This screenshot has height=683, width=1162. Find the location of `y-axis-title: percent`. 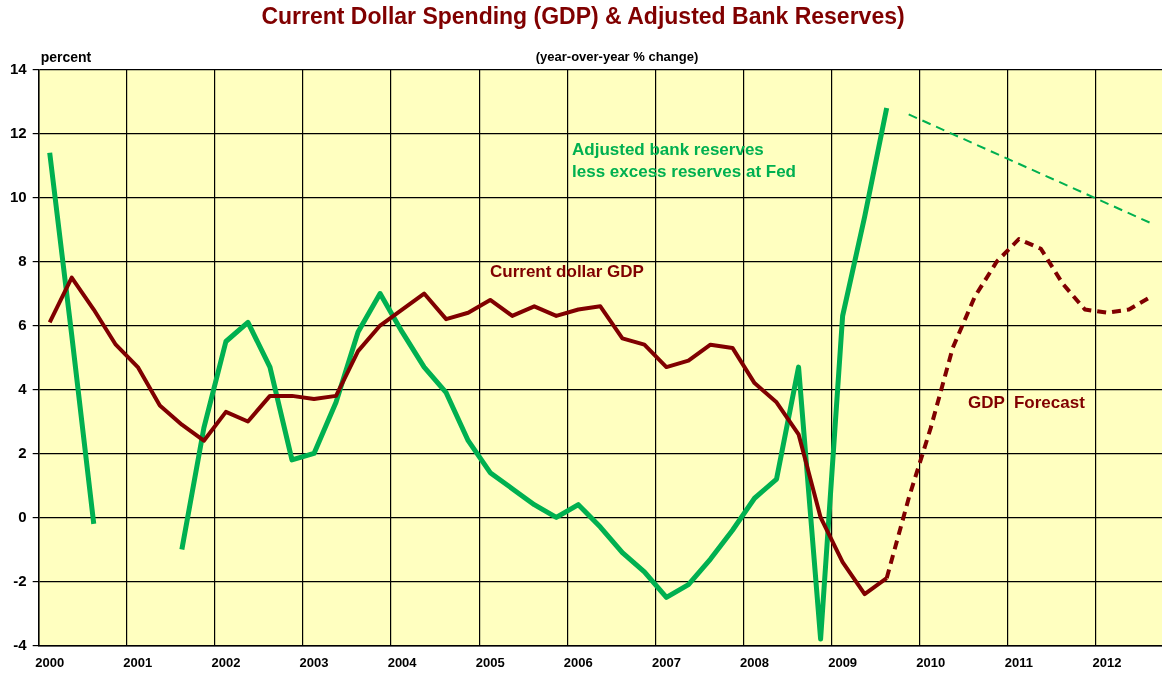

y-axis-title: percent is located at coordinates (66, 57).